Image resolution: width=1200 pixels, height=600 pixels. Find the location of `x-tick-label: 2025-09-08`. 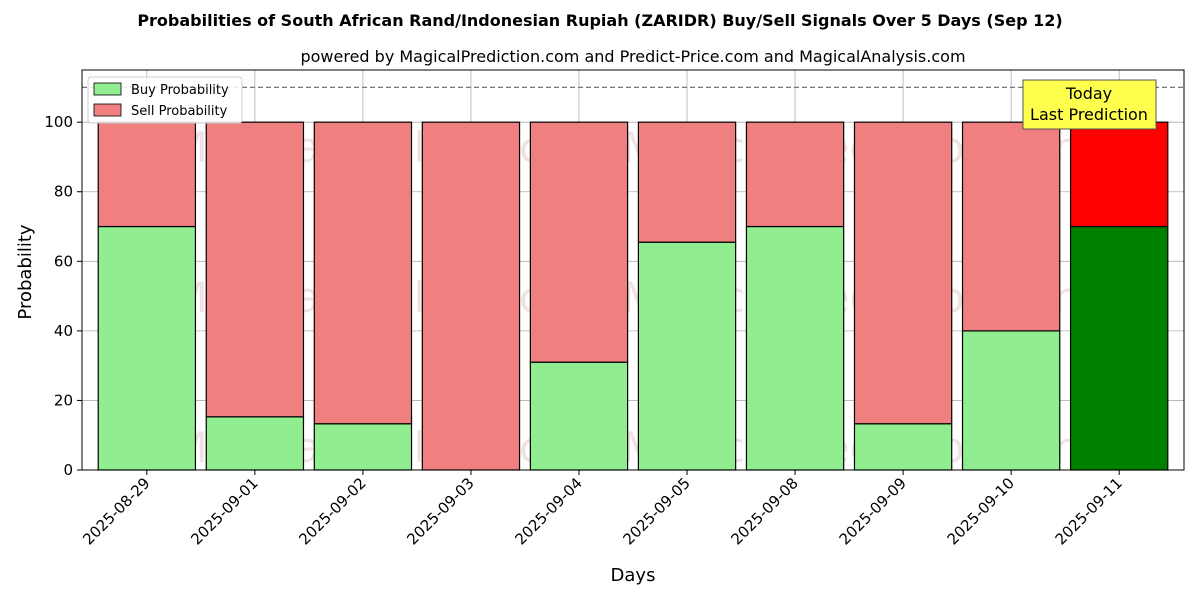

x-tick-label: 2025-09-08 is located at coordinates (765, 511).